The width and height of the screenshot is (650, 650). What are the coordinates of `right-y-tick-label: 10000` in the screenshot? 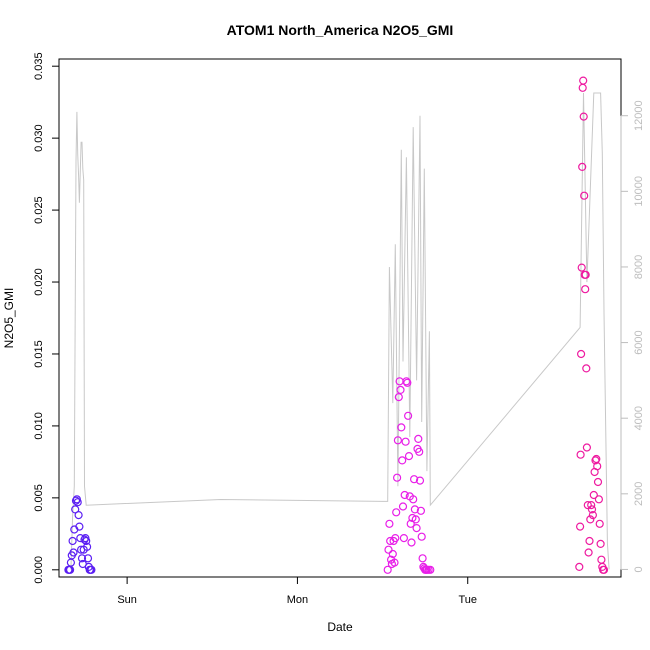 It's located at (639, 191).